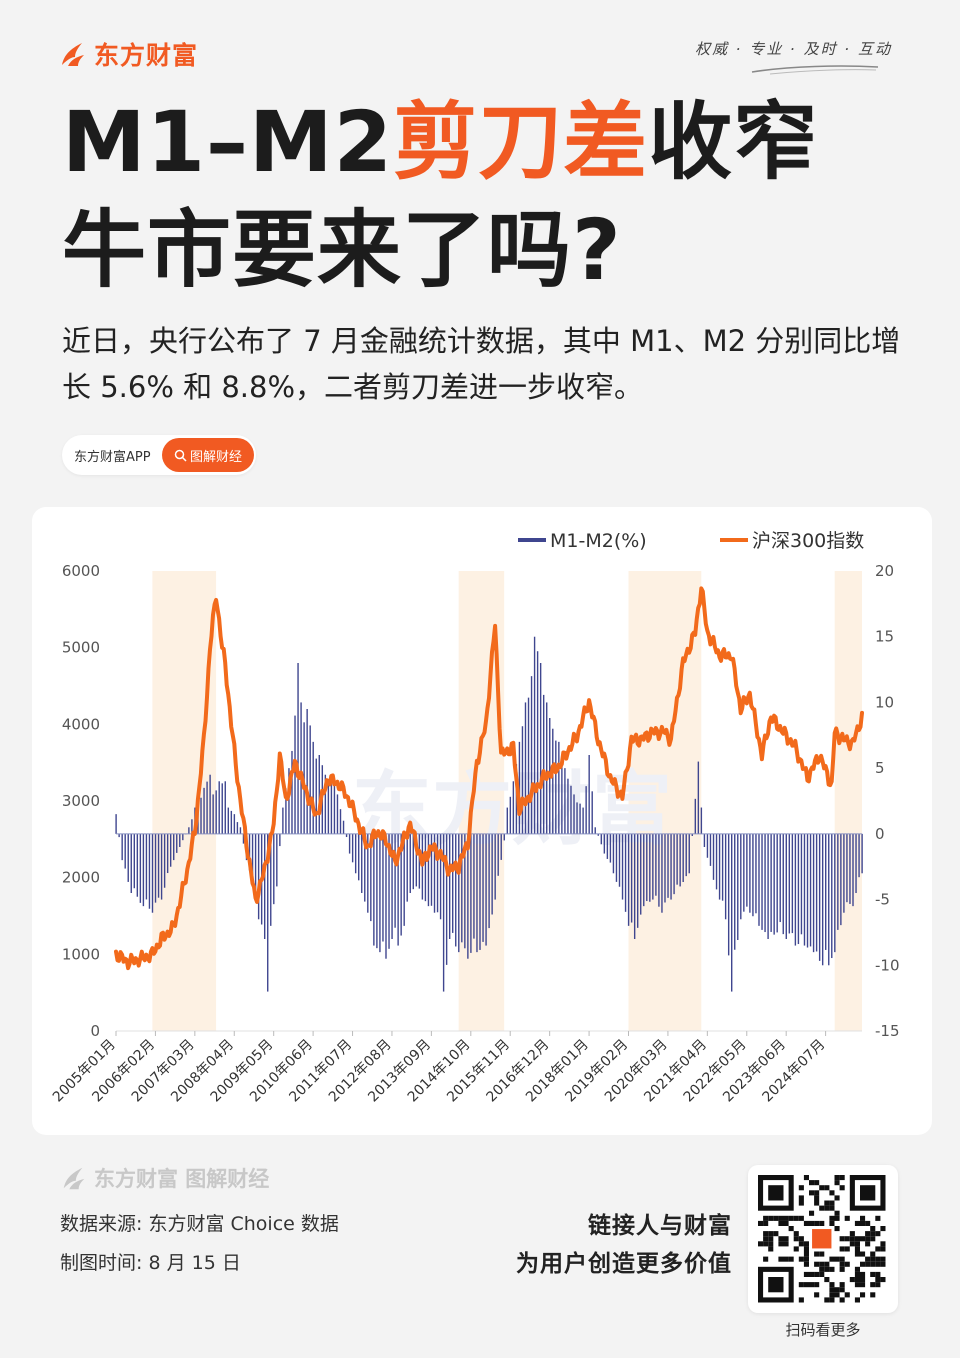 This screenshot has height=1358, width=960. Describe the element at coordinates (823, 1239) in the screenshot. I see `qr-code` at that location.